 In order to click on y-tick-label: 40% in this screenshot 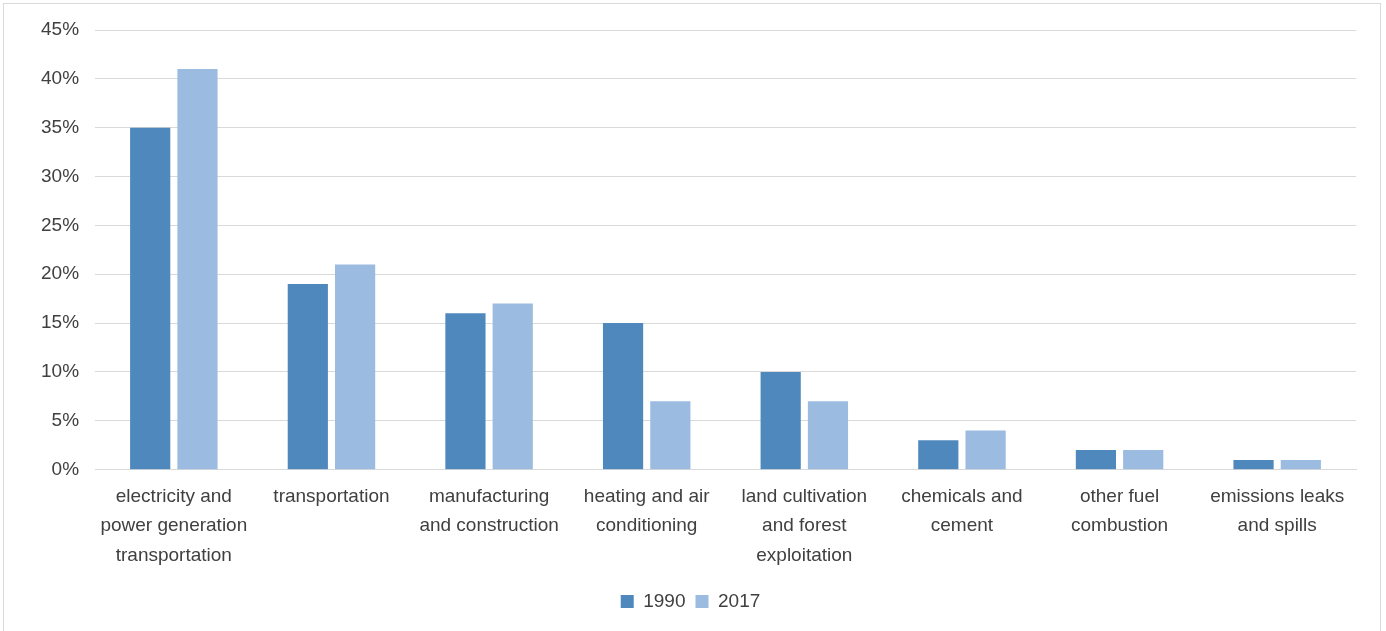, I will do `click(60, 78)`.